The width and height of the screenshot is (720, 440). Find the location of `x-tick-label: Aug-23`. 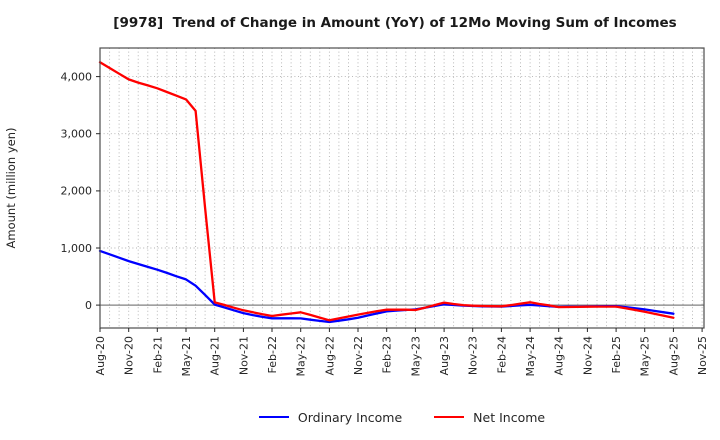

x-tick-label: Aug-23 is located at coordinates (444, 355).